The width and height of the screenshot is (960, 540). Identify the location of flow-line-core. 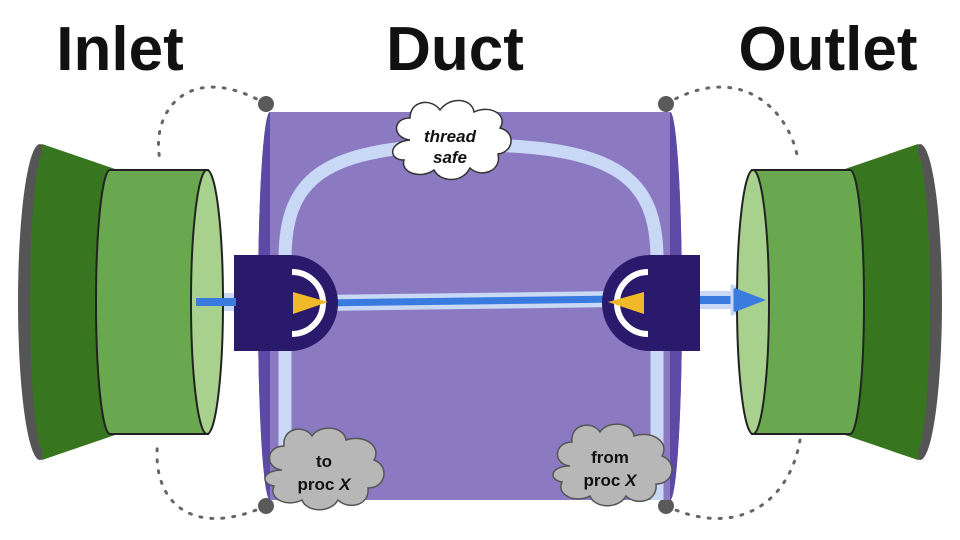
(470, 301).